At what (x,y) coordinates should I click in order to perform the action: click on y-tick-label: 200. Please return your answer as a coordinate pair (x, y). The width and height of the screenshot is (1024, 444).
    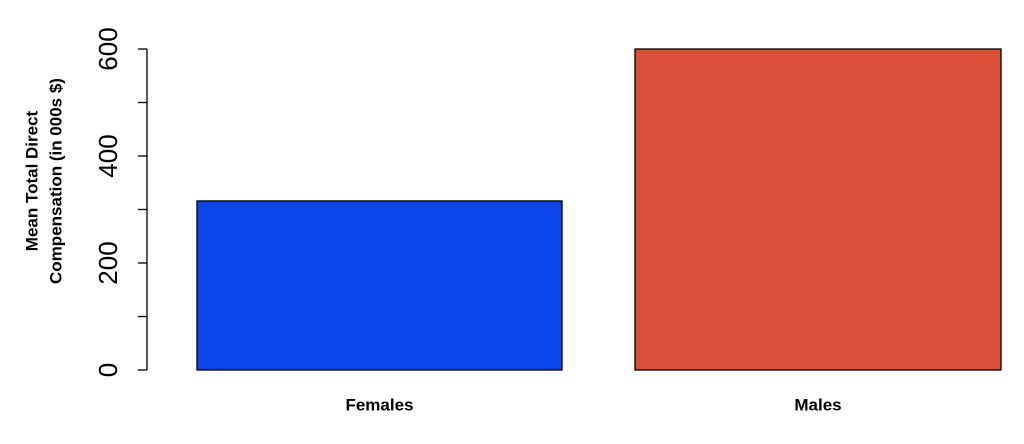
    Looking at the image, I should click on (108, 262).